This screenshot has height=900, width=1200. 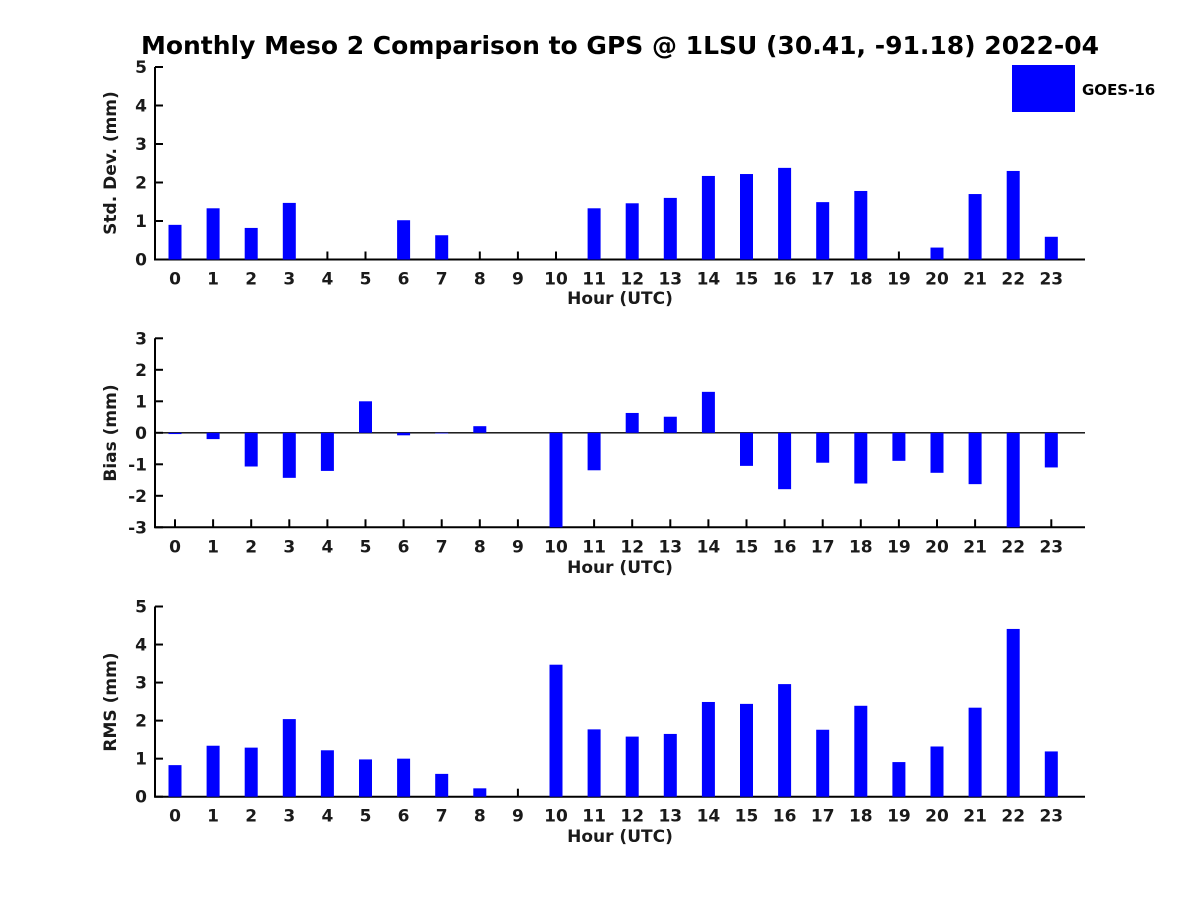 What do you see at coordinates (175, 547) in the screenshot?
I see `x-tick-label-0: 0` at bounding box center [175, 547].